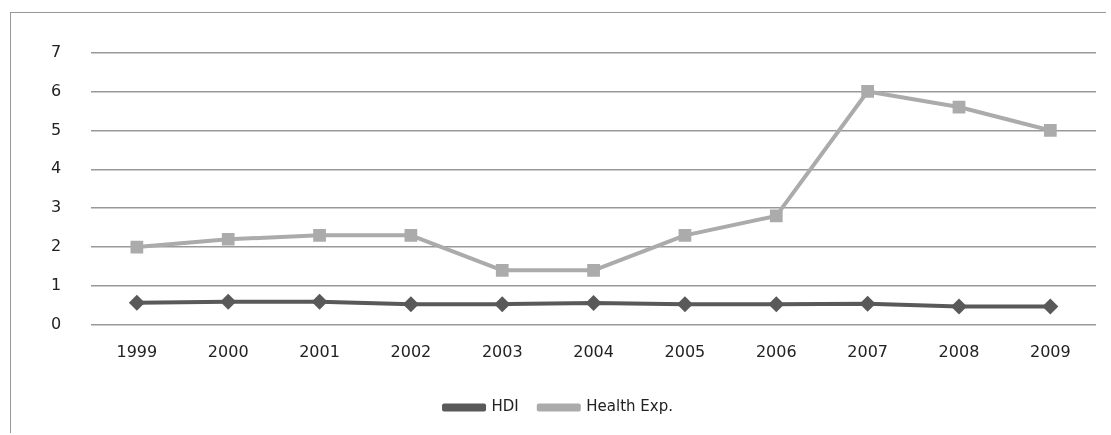 This screenshot has height=435, width=1111. What do you see at coordinates (56, 168) in the screenshot?
I see `y-tick-label: 4` at bounding box center [56, 168].